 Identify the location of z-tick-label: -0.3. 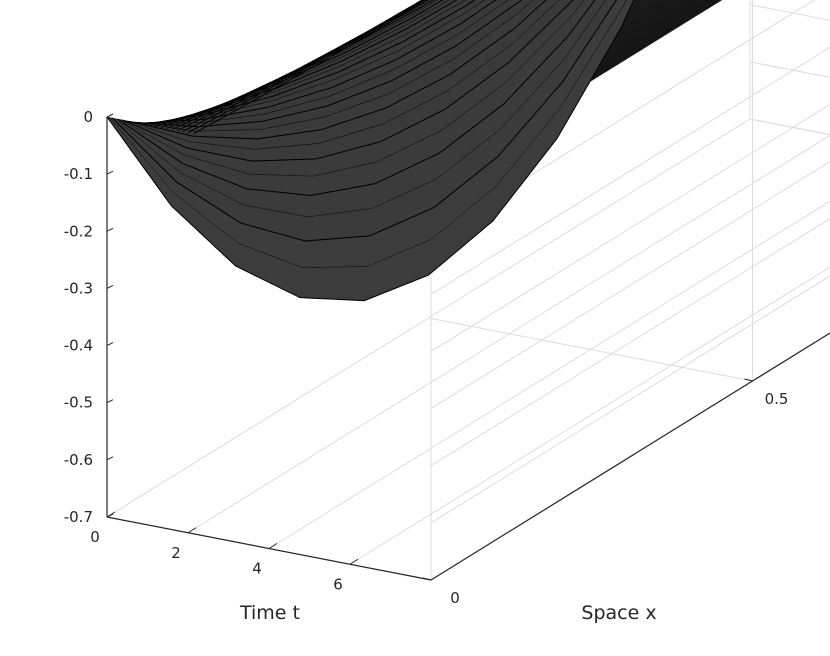
(78, 288).